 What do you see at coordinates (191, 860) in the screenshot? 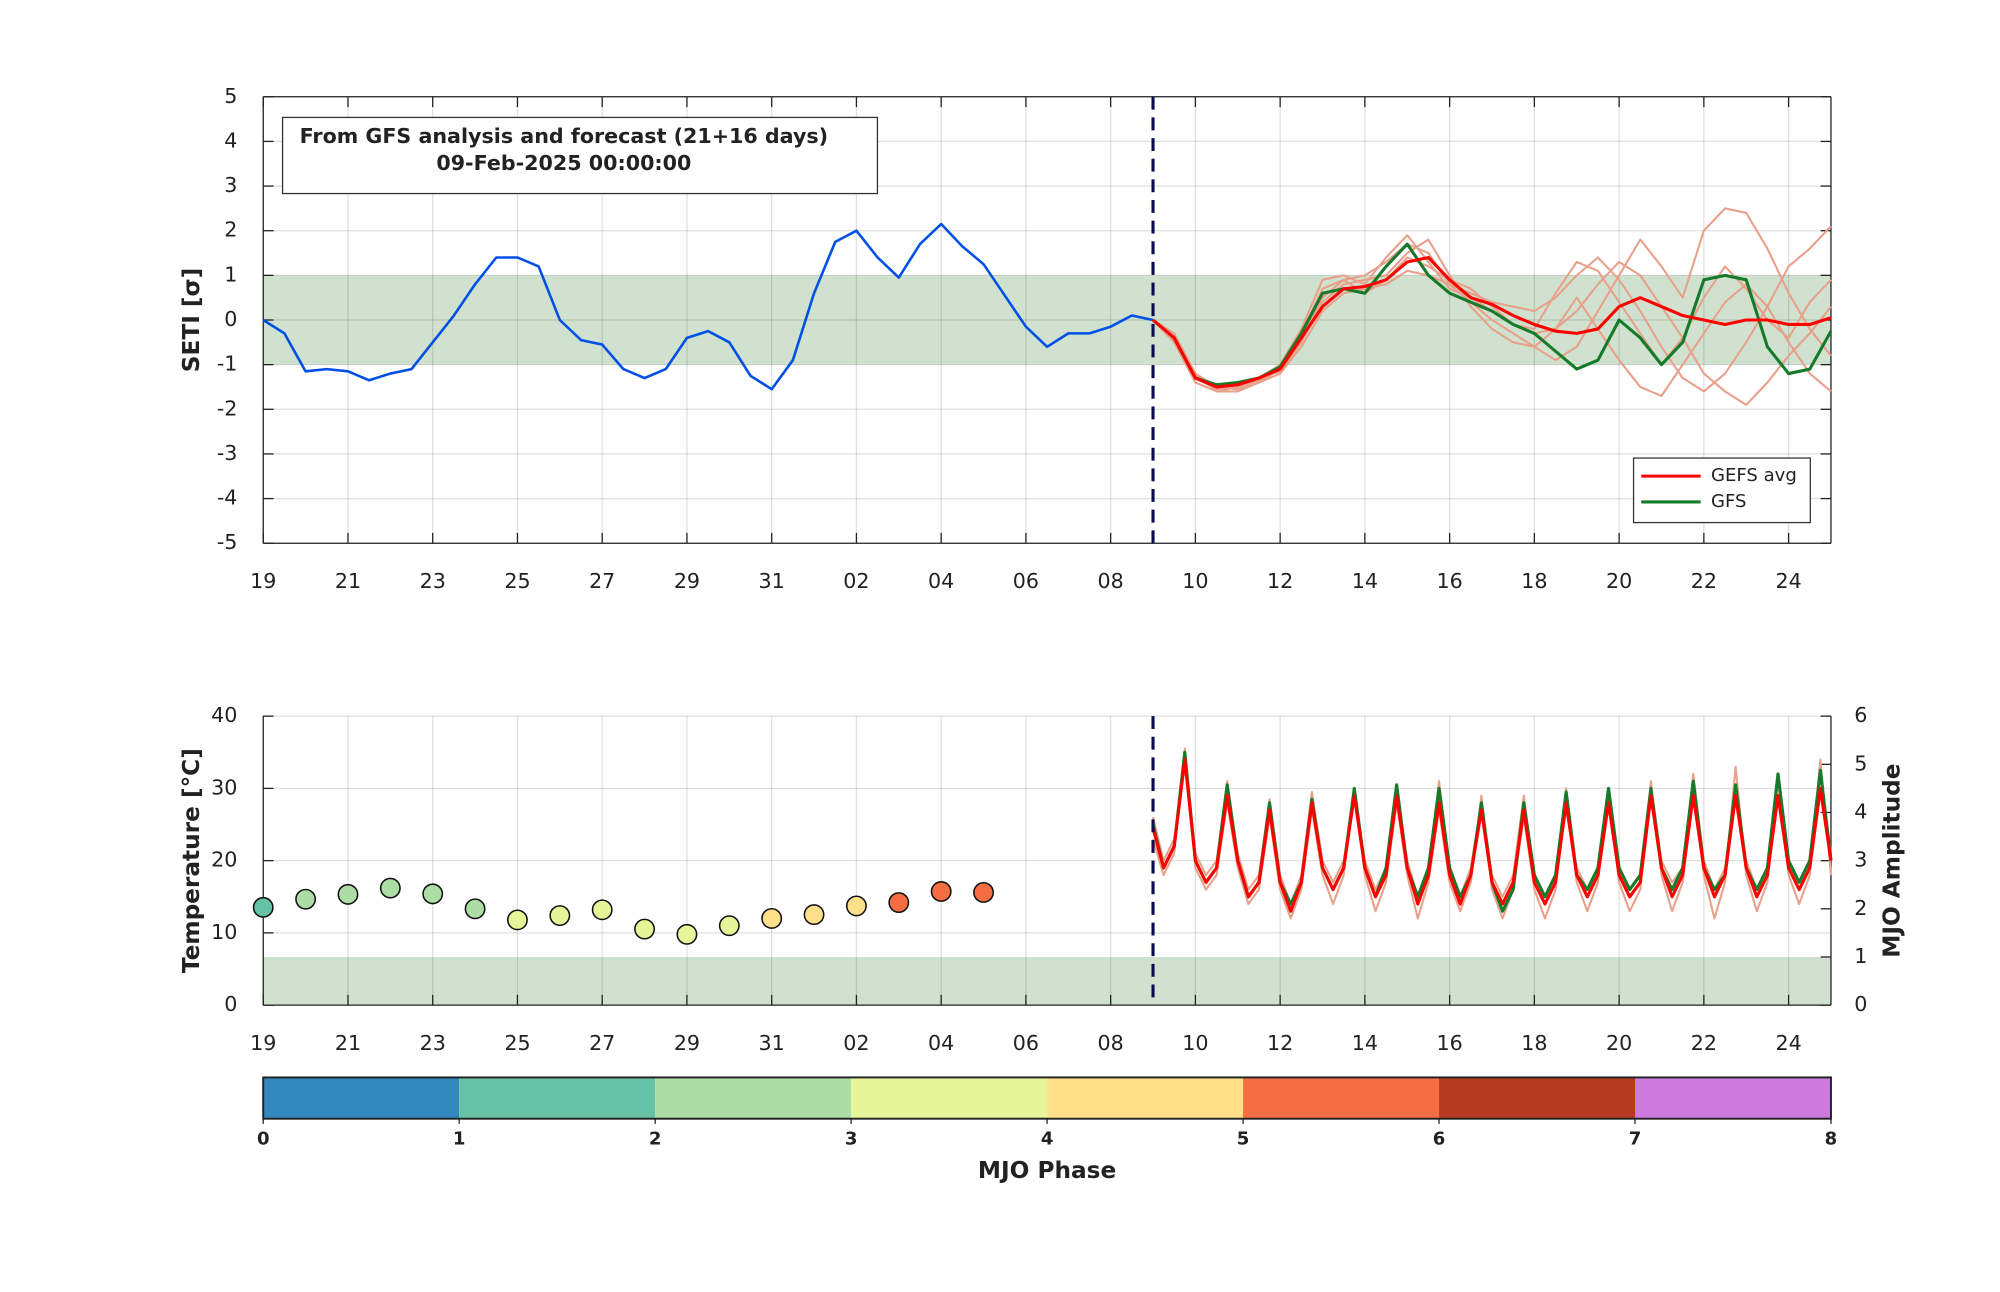
I see `y-axis-label: Temperature [°C]` at bounding box center [191, 860].